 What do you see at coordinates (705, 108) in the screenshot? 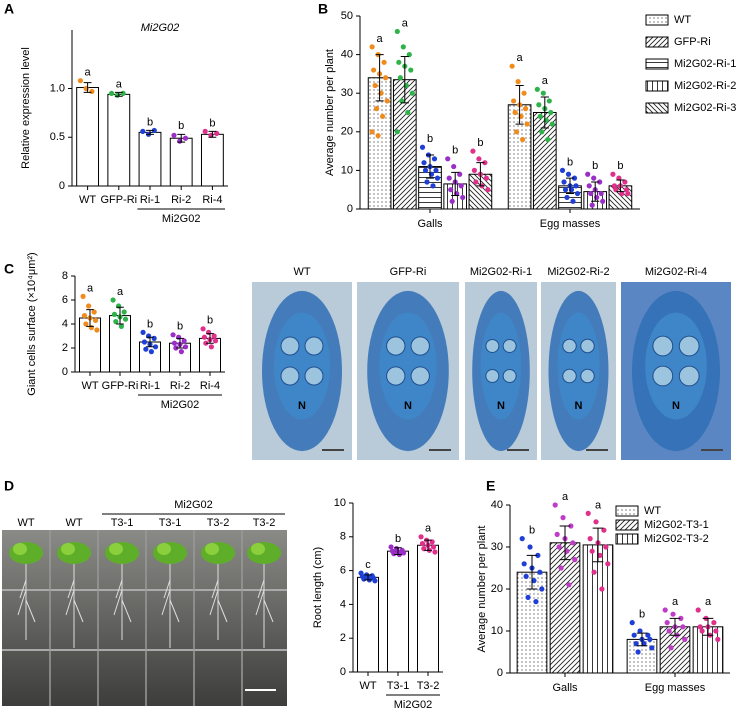
I see `legend-label: Mi2G02-Ri-3` at bounding box center [705, 108].